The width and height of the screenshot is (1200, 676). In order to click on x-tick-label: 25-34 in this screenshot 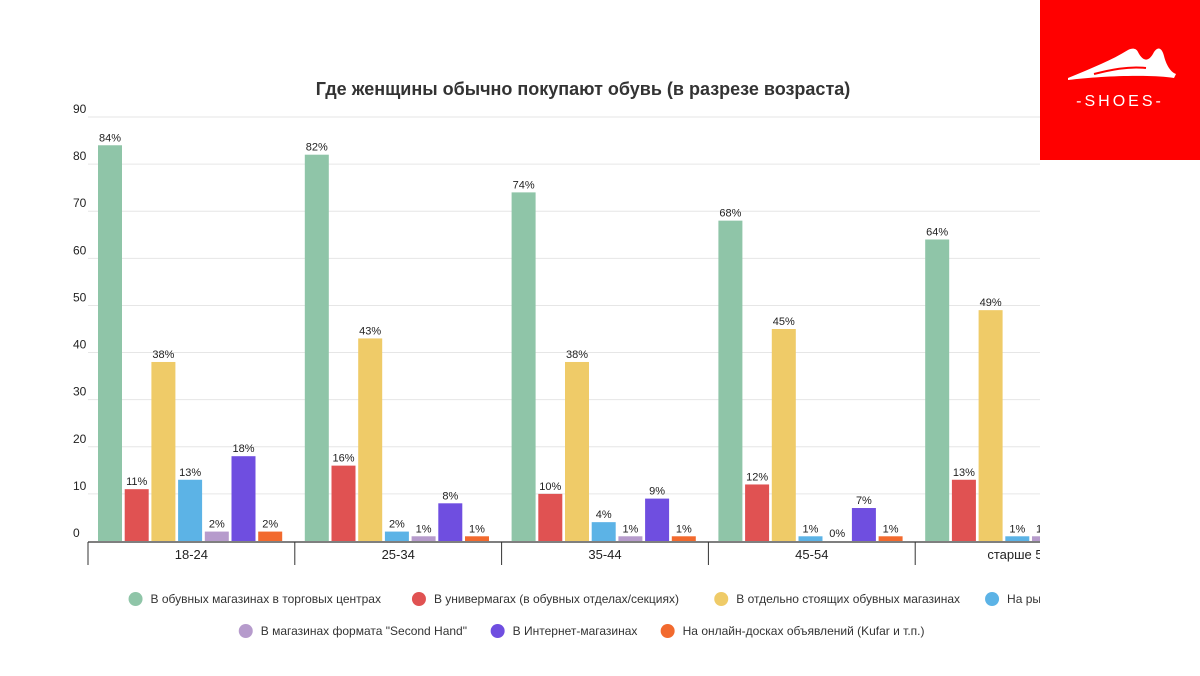, I will do `click(398, 554)`.